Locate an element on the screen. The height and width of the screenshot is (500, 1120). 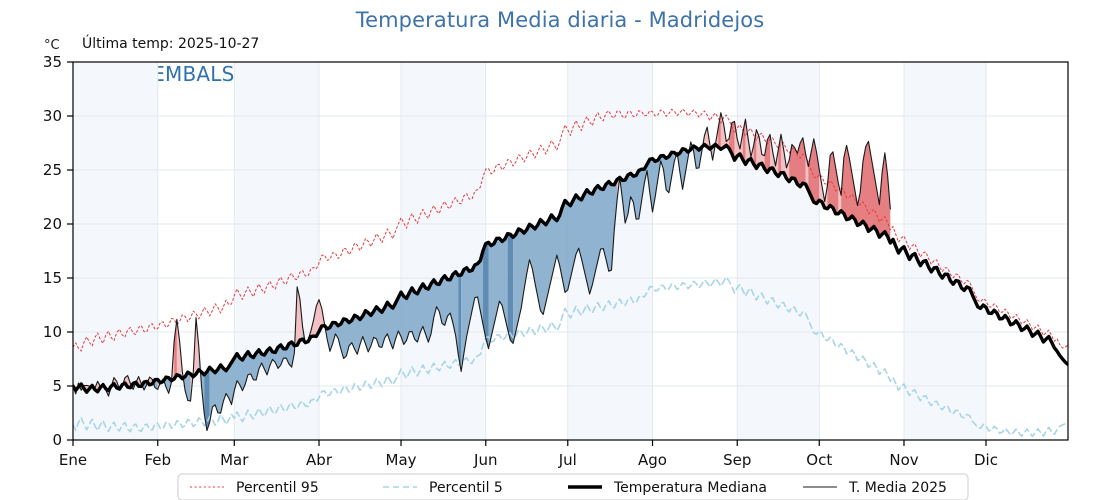
y-tick-label: 15 is located at coordinates (52, 278).